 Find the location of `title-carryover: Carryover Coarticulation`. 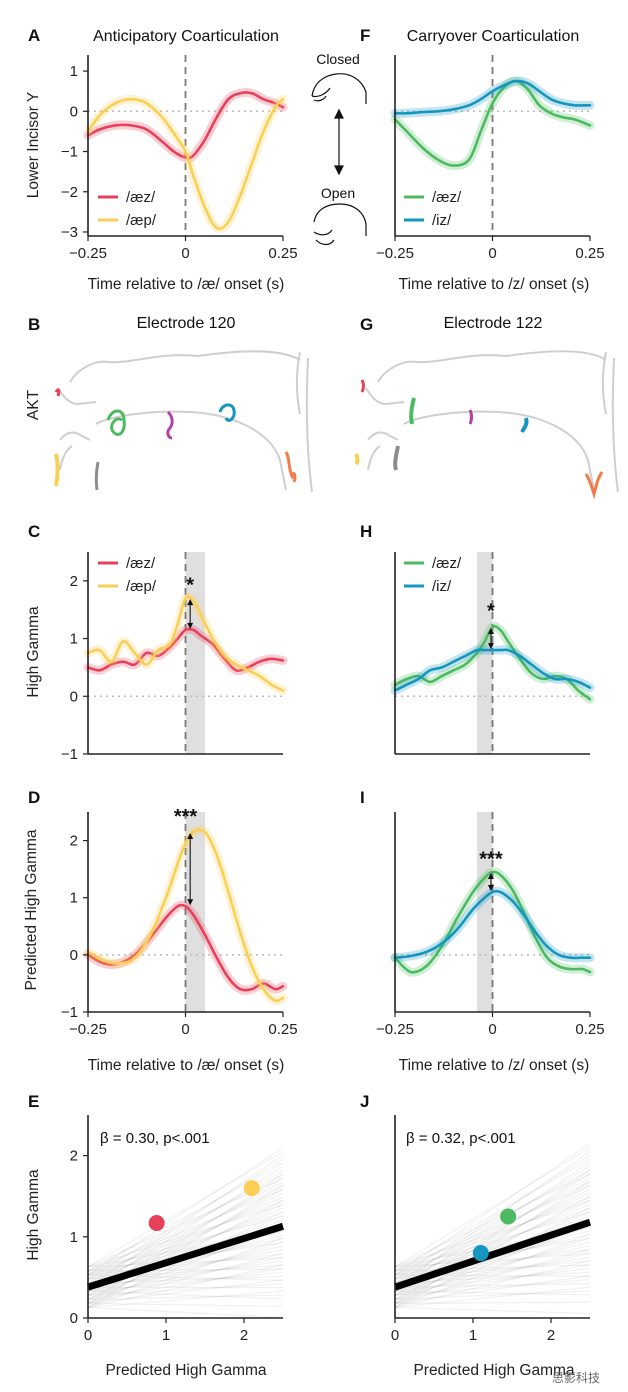

title-carryover: Carryover Coarticulation is located at coordinates (493, 36).